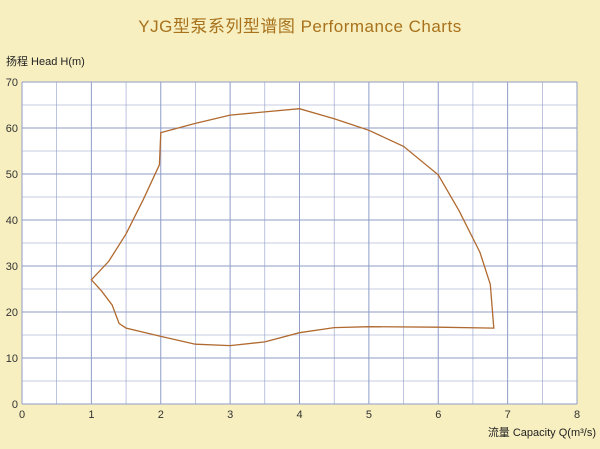 This screenshot has width=600, height=449. I want to click on x-tick-label: 8, so click(577, 415).